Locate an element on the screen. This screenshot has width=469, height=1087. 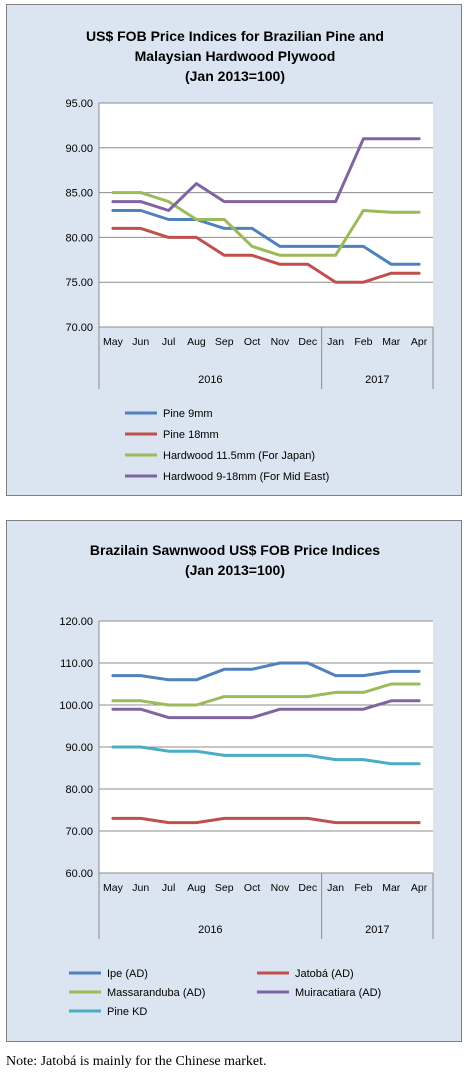
chart1-x-tick-label: Jan is located at coordinates (335, 342).